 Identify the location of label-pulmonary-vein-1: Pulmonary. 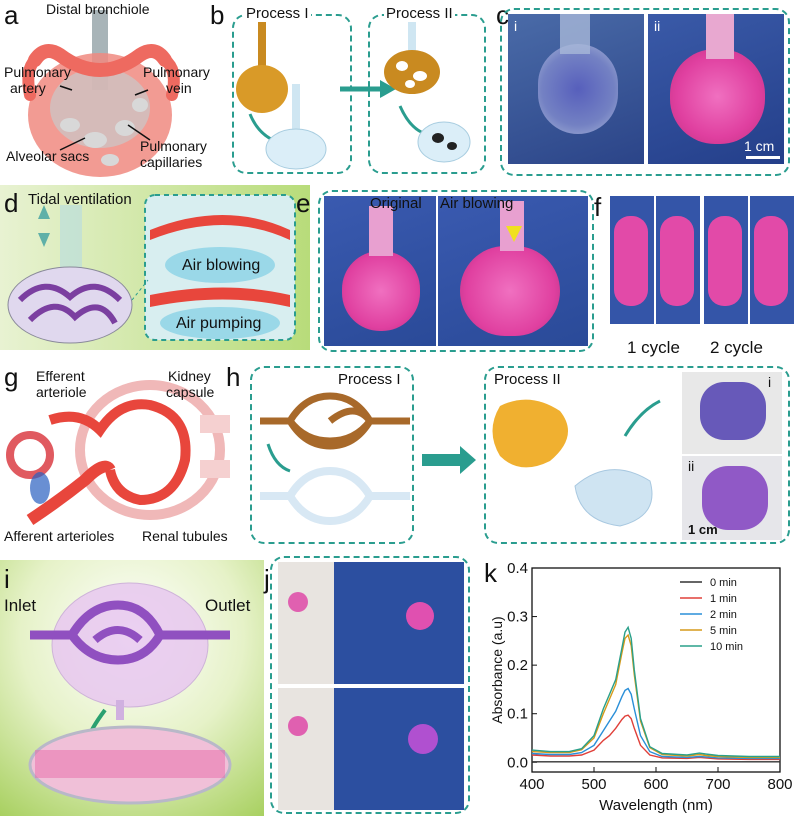
(176, 72).